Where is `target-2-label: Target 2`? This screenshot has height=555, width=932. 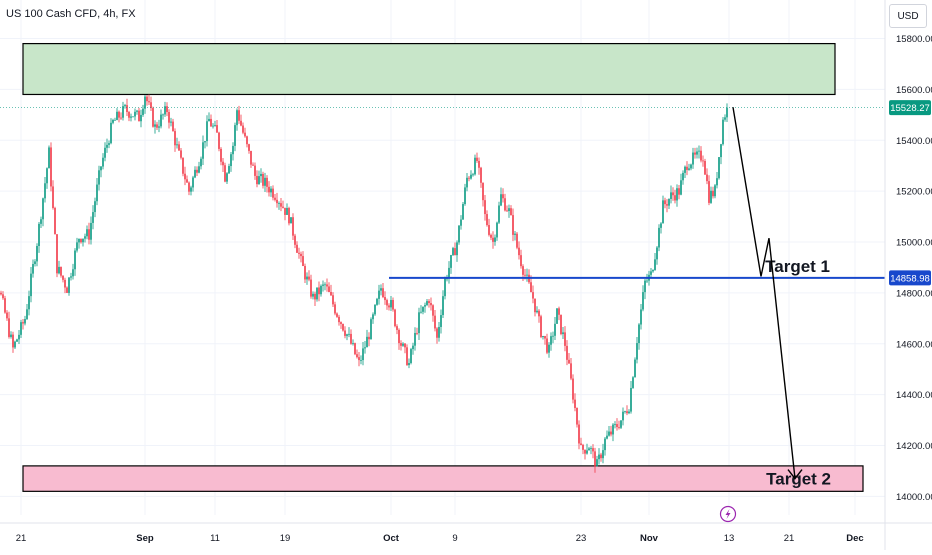
target-2-label: Target 2 is located at coordinates (798, 479).